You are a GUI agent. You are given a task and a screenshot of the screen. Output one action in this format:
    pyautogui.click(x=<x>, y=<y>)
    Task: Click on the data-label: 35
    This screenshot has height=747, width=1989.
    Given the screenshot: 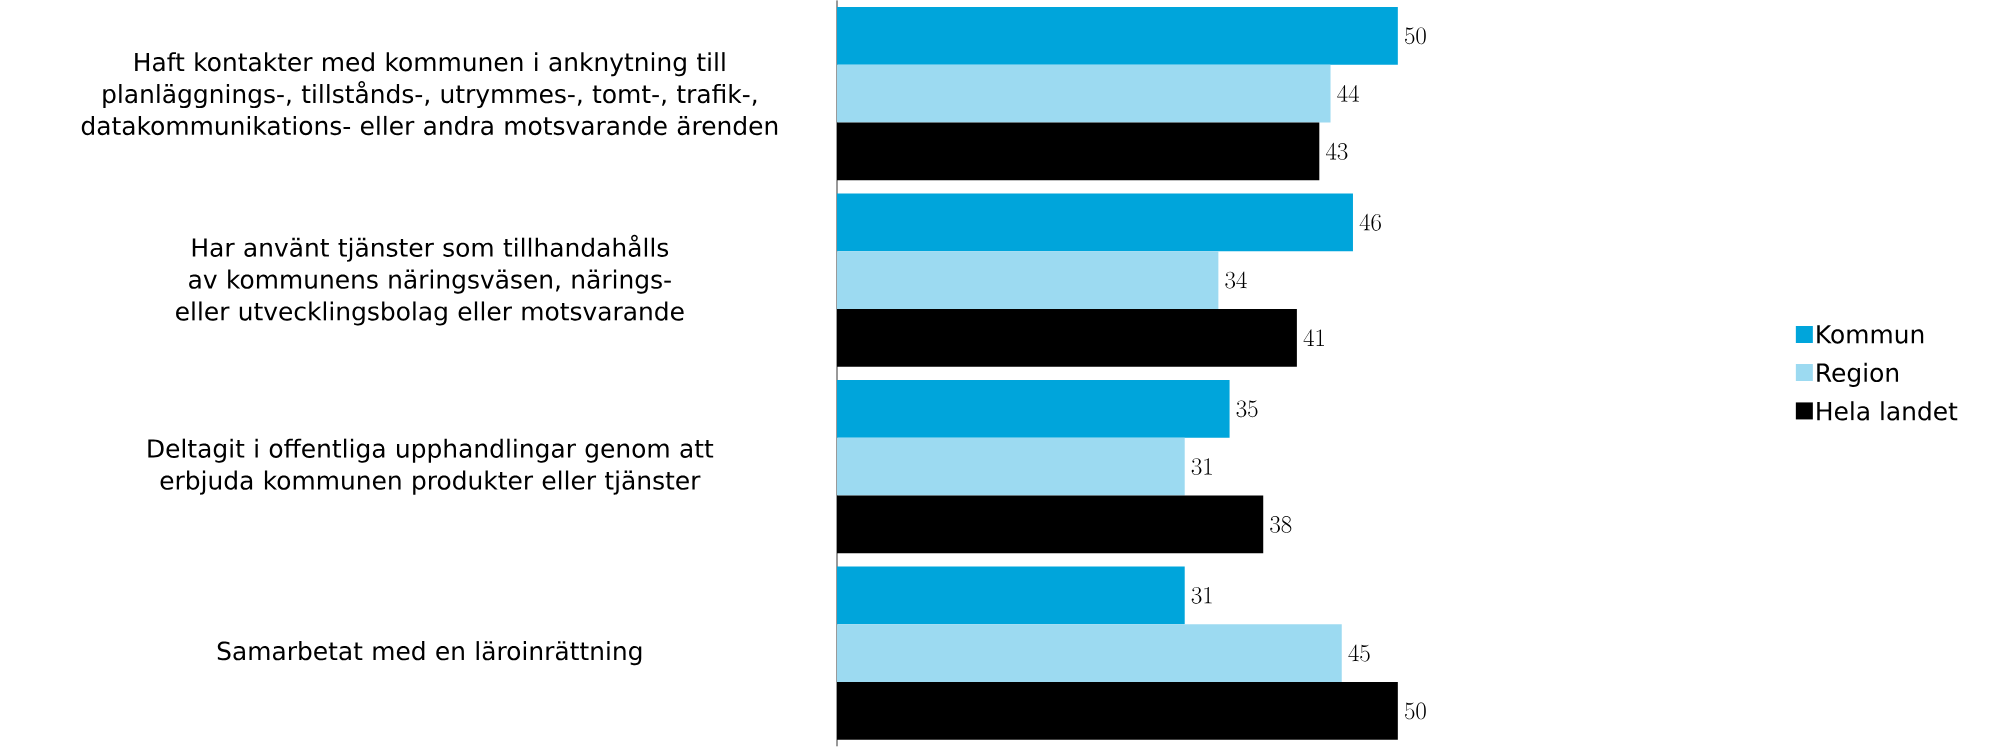 What is the action you would take?
    pyautogui.click(x=1247, y=409)
    